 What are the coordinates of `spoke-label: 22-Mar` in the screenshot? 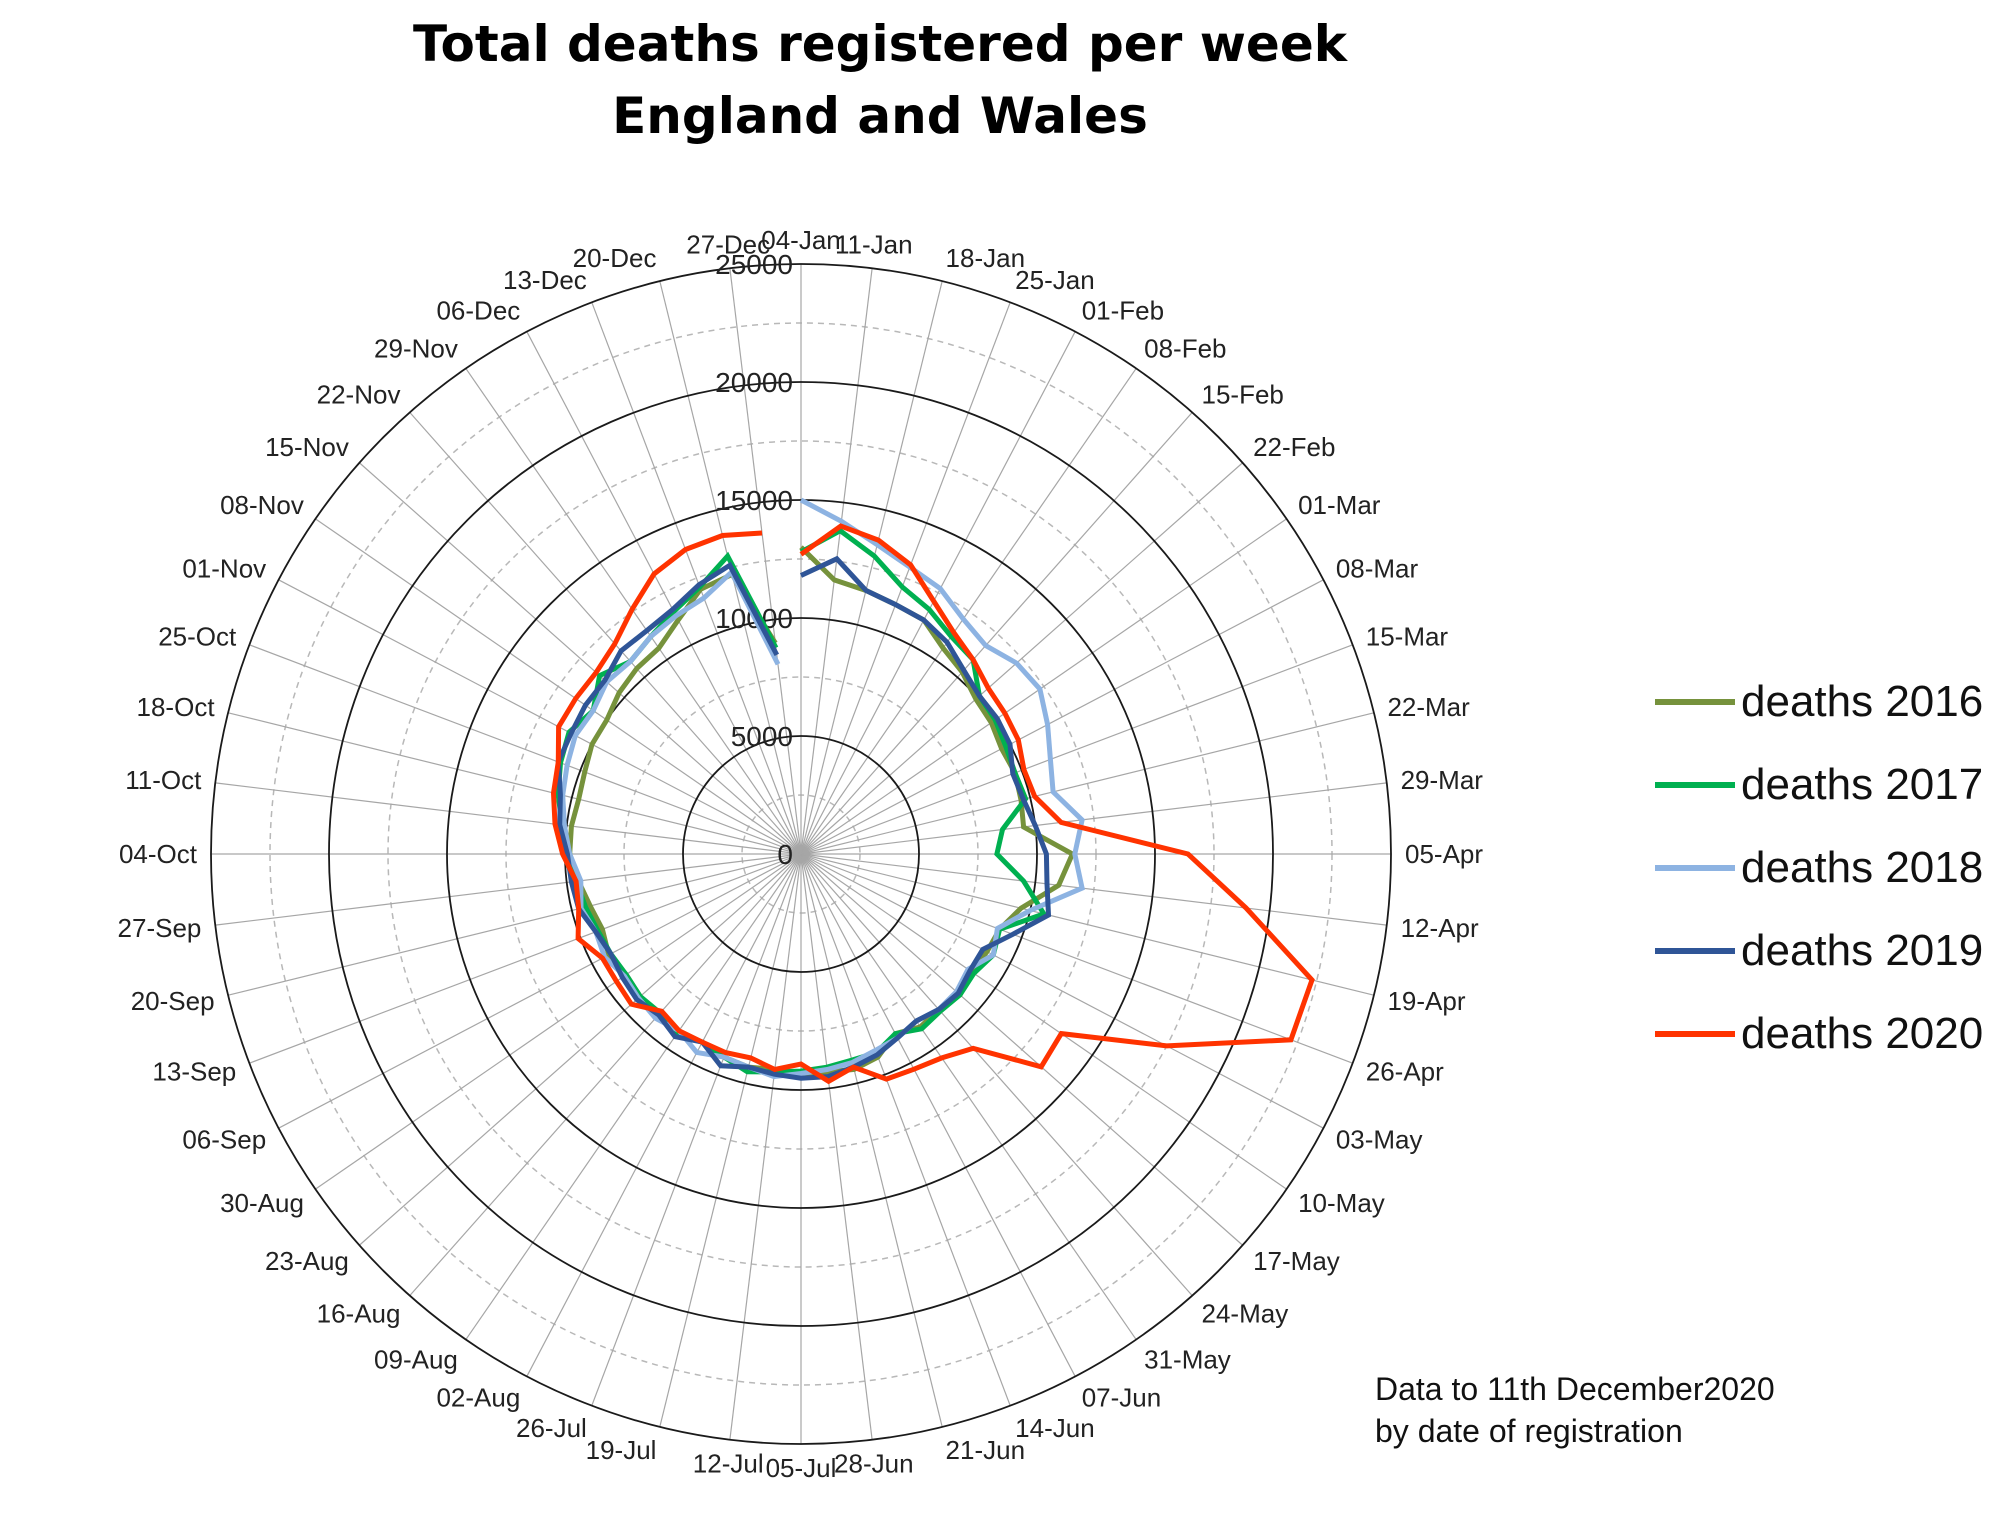 It's located at (1428, 707).